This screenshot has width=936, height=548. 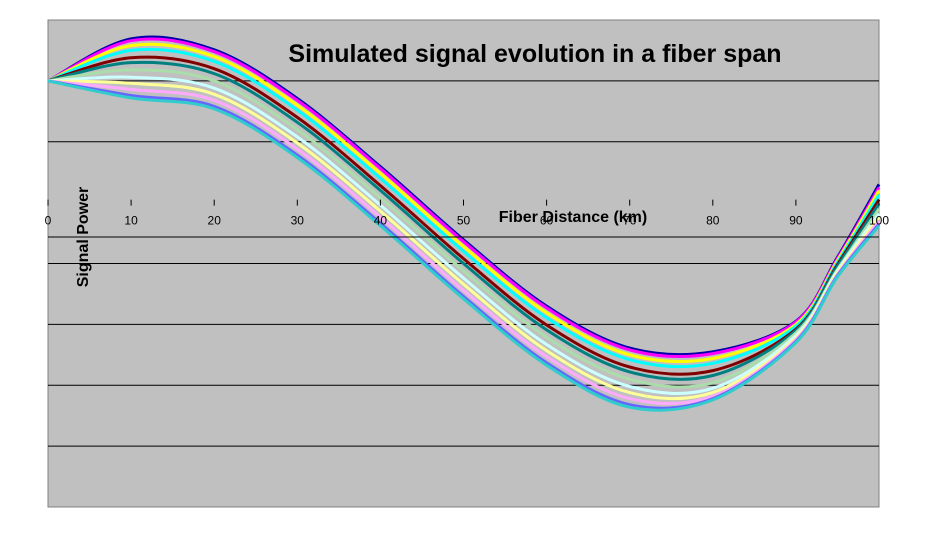 I want to click on x-tick-label: 20, so click(x=215, y=221).